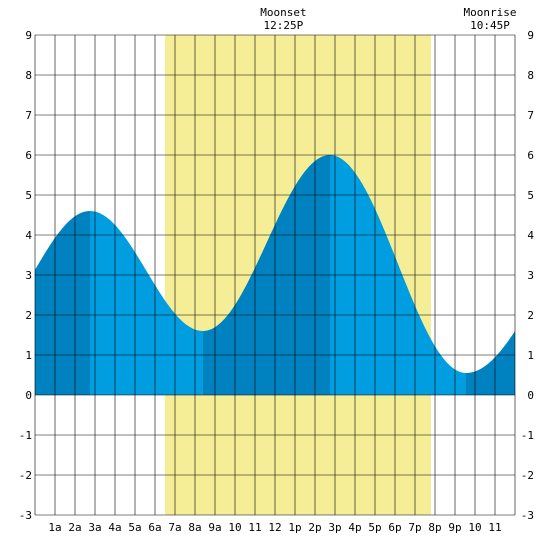  Describe the element at coordinates (174, 527) in the screenshot. I see `x-tick-label: 7a` at that location.